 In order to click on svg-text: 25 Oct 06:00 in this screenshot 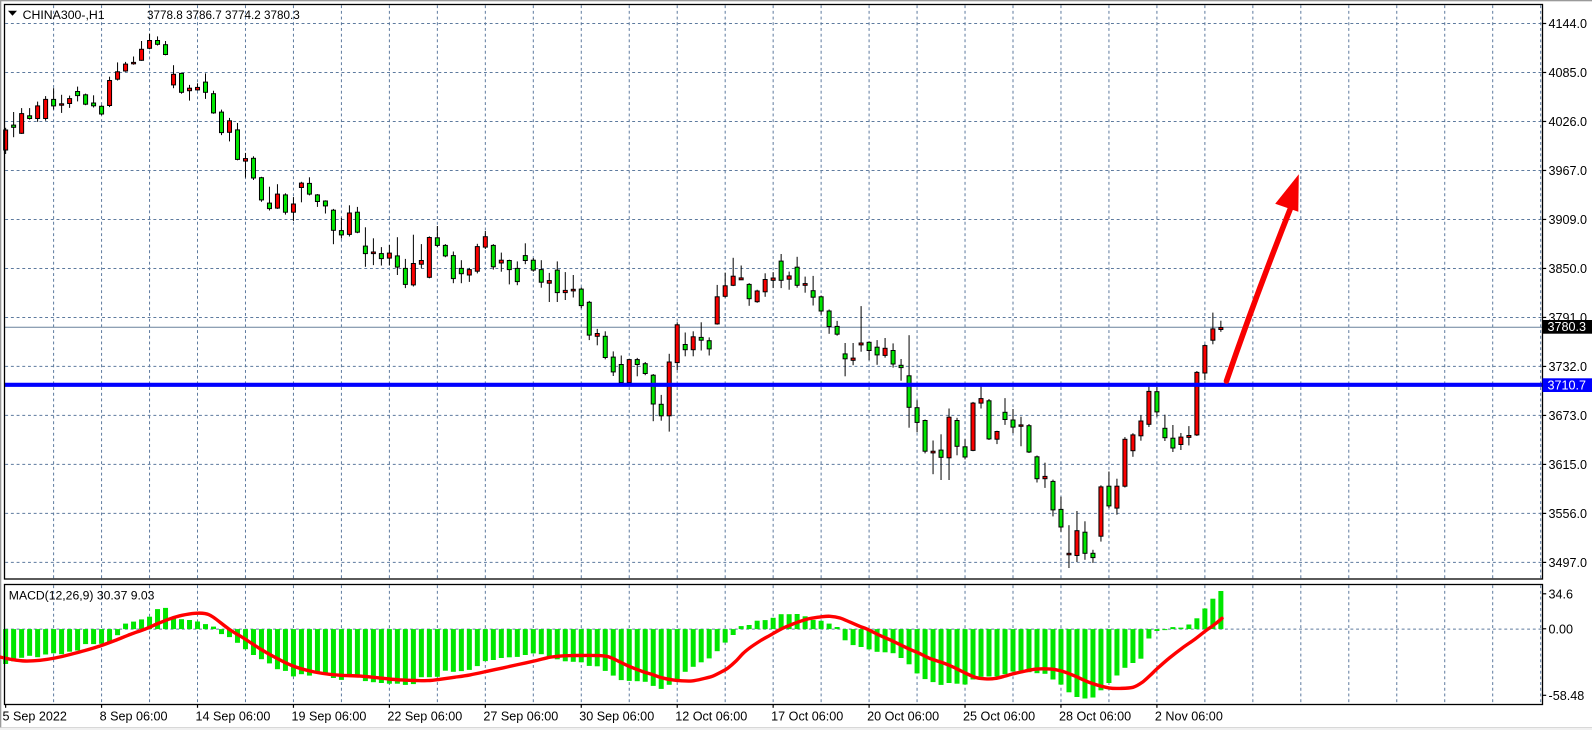, I will do `click(999, 717)`.